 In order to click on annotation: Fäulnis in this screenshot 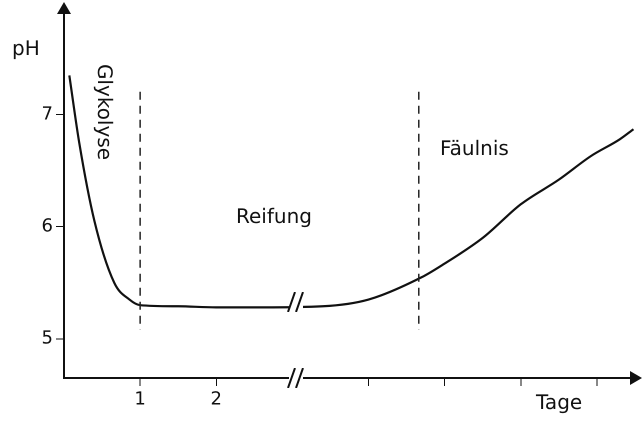, I will do `click(474, 148)`.